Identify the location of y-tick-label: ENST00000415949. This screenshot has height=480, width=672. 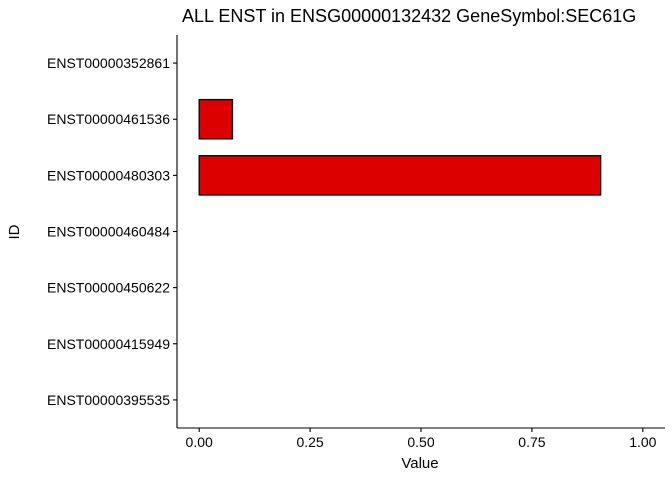
(108, 344).